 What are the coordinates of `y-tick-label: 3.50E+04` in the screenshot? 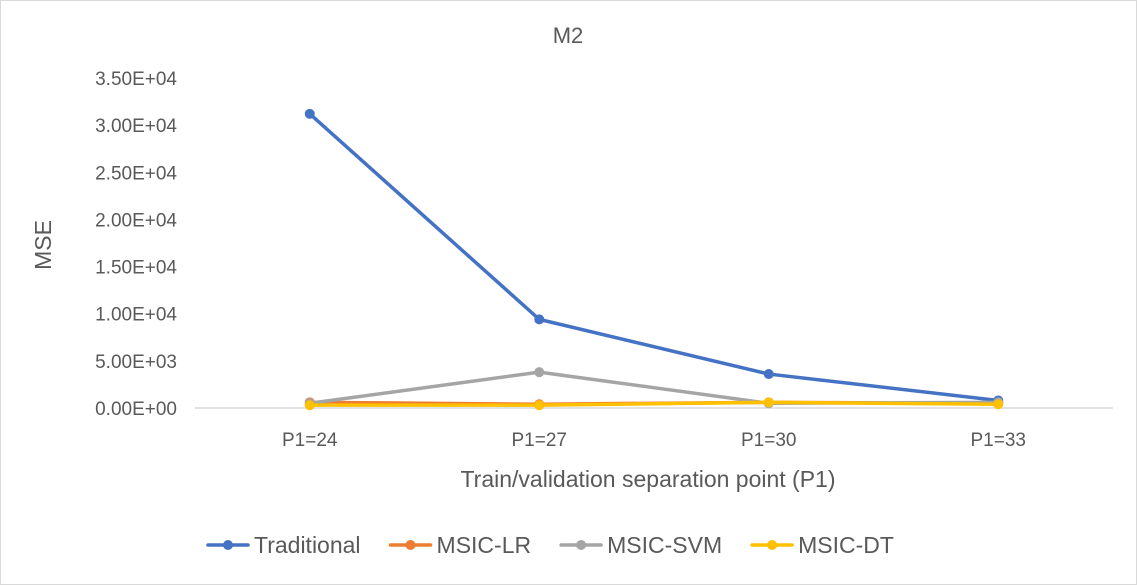 It's located at (136, 79).